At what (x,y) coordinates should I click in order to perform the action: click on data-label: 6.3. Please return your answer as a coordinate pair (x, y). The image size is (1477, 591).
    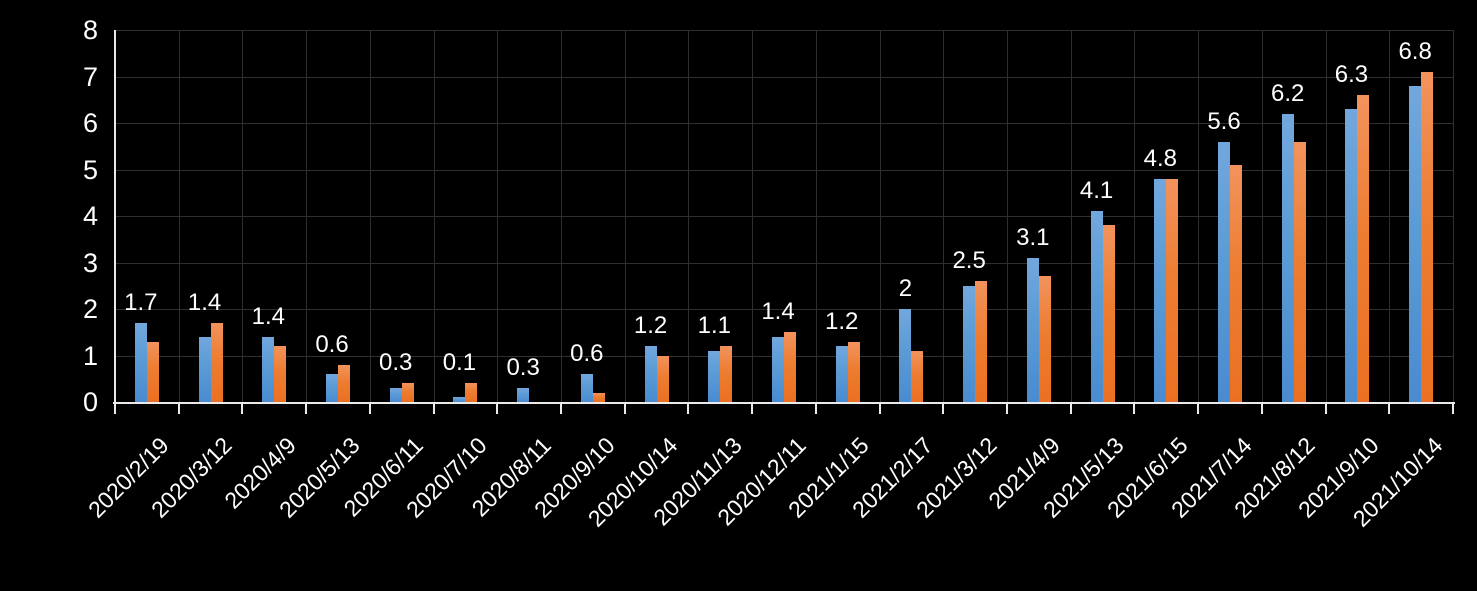
    Looking at the image, I should click on (1351, 75).